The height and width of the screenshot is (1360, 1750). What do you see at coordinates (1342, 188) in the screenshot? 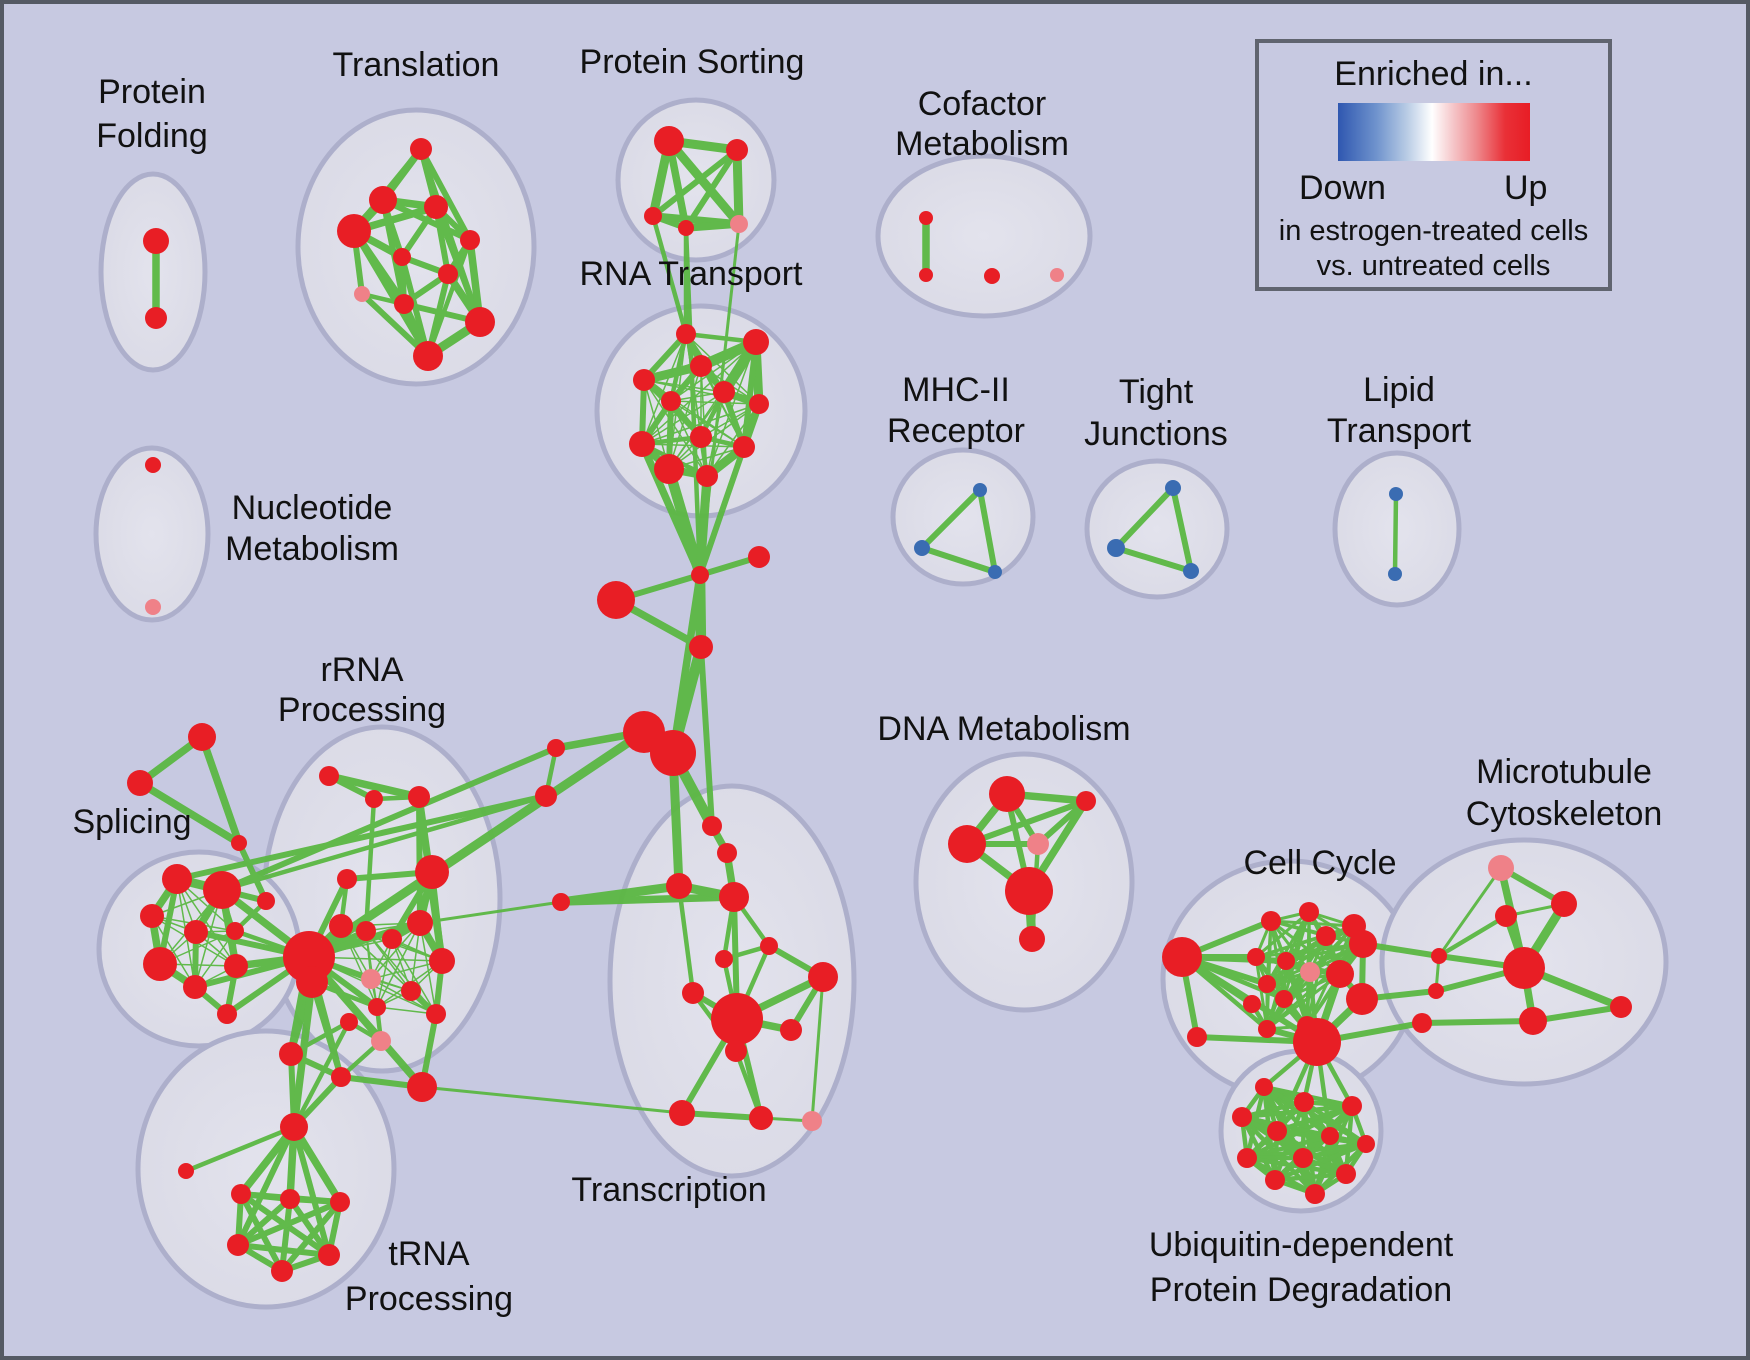
I see `legend-down-label: Down` at bounding box center [1342, 188].